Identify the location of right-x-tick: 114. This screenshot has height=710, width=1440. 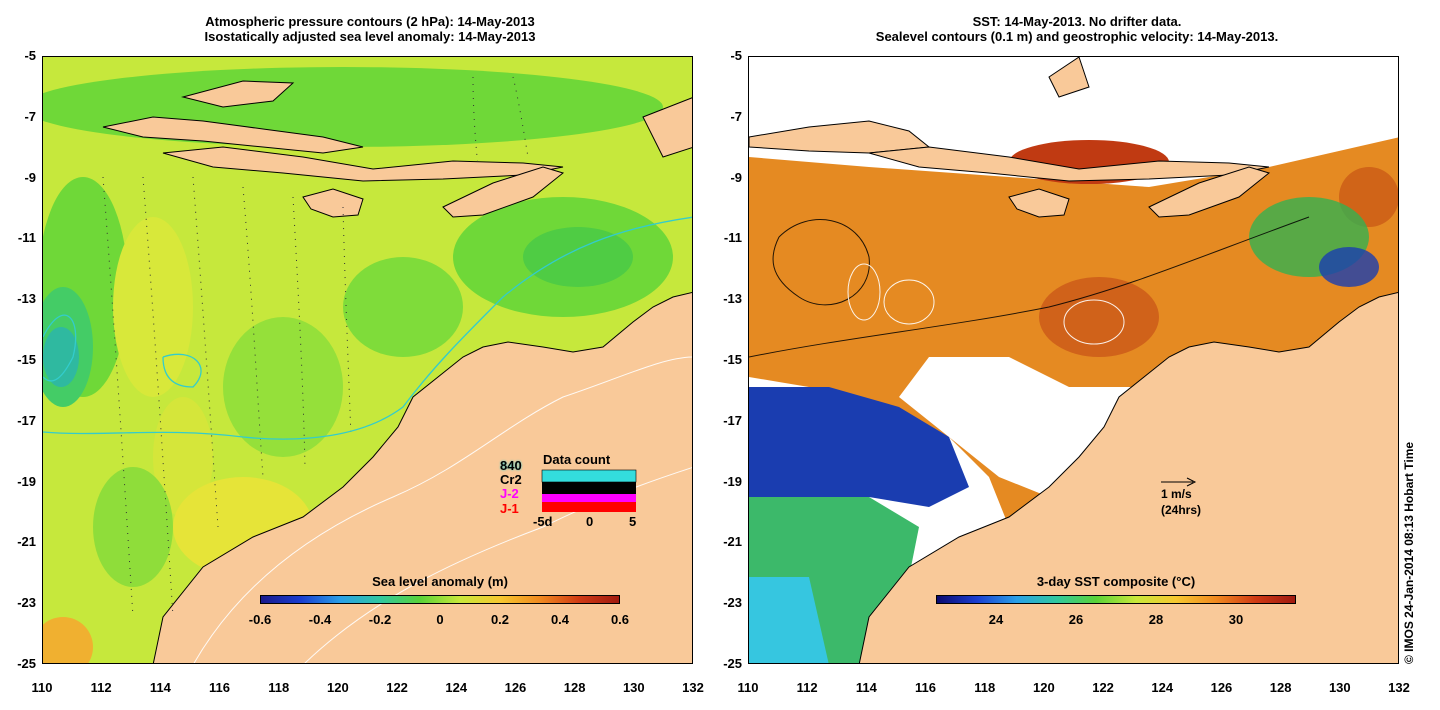
(866, 687).